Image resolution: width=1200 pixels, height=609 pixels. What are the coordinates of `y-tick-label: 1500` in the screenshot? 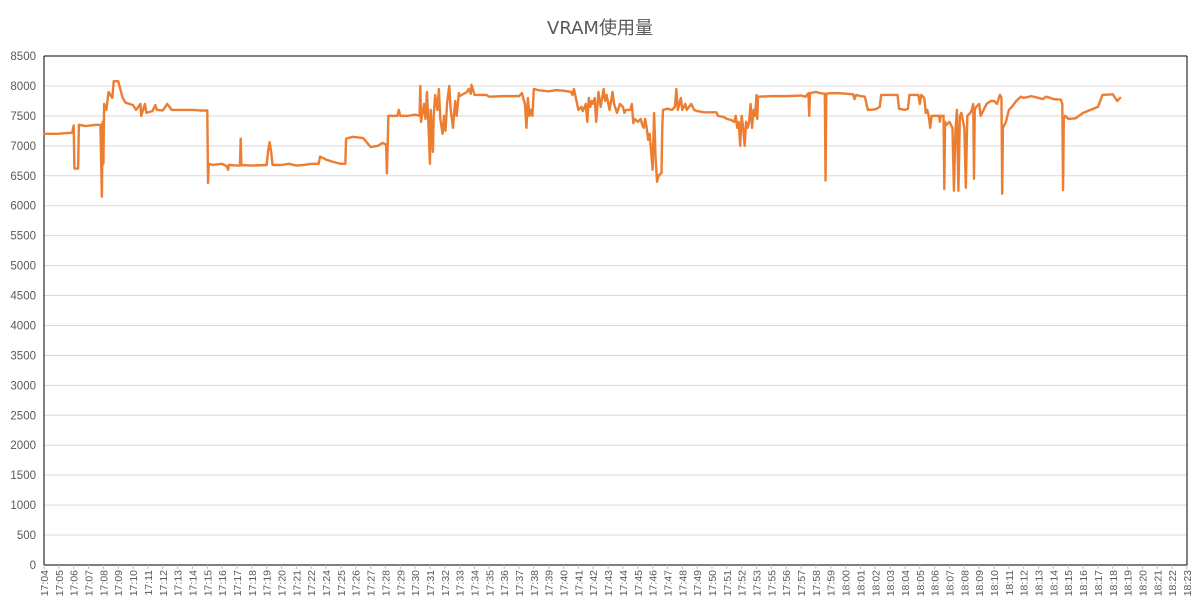 It's located at (23, 476).